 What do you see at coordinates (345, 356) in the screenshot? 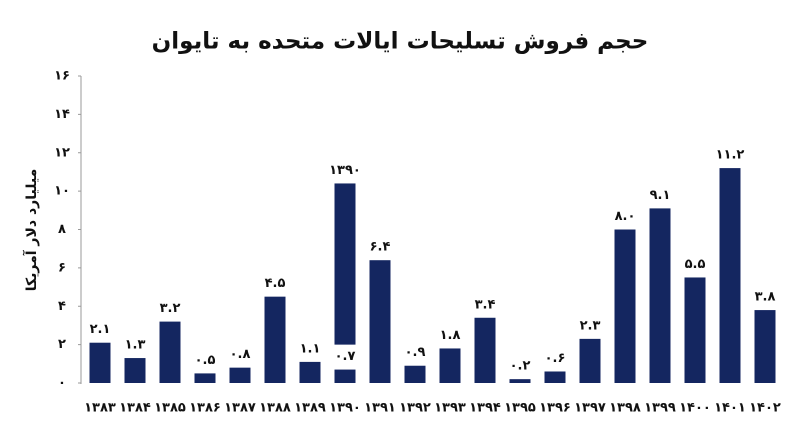
I see `value-label: ۰.۷` at bounding box center [345, 356].